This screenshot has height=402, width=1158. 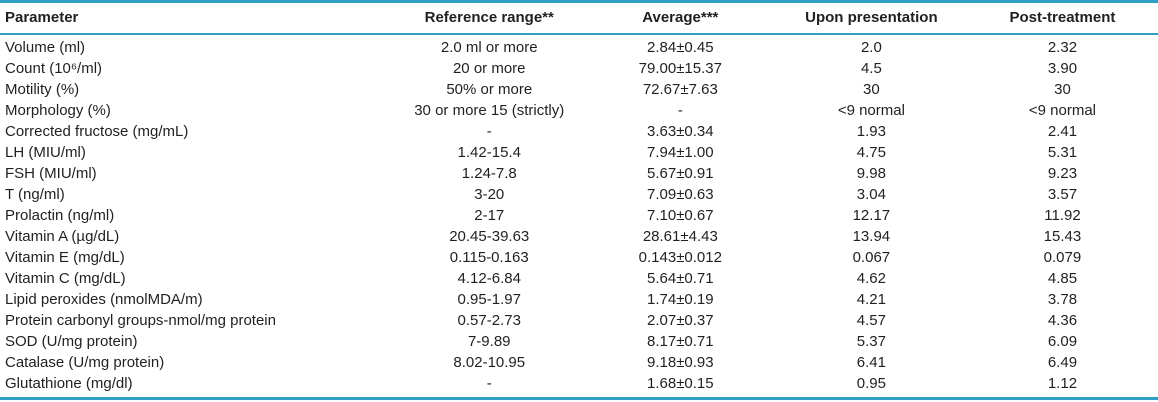 What do you see at coordinates (71, 341) in the screenshot?
I see `parameter-cell: SOD (U/mg protein)` at bounding box center [71, 341].